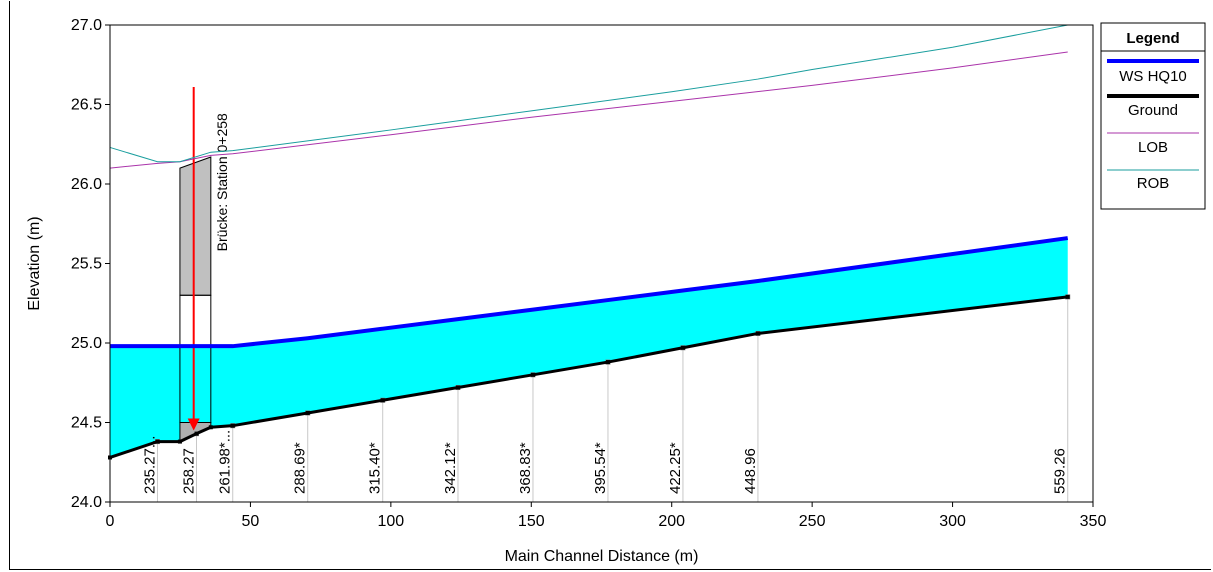 Image resolution: width=1213 pixels, height=572 pixels. I want to click on y-tick-label-3: 25.5, so click(86, 264).